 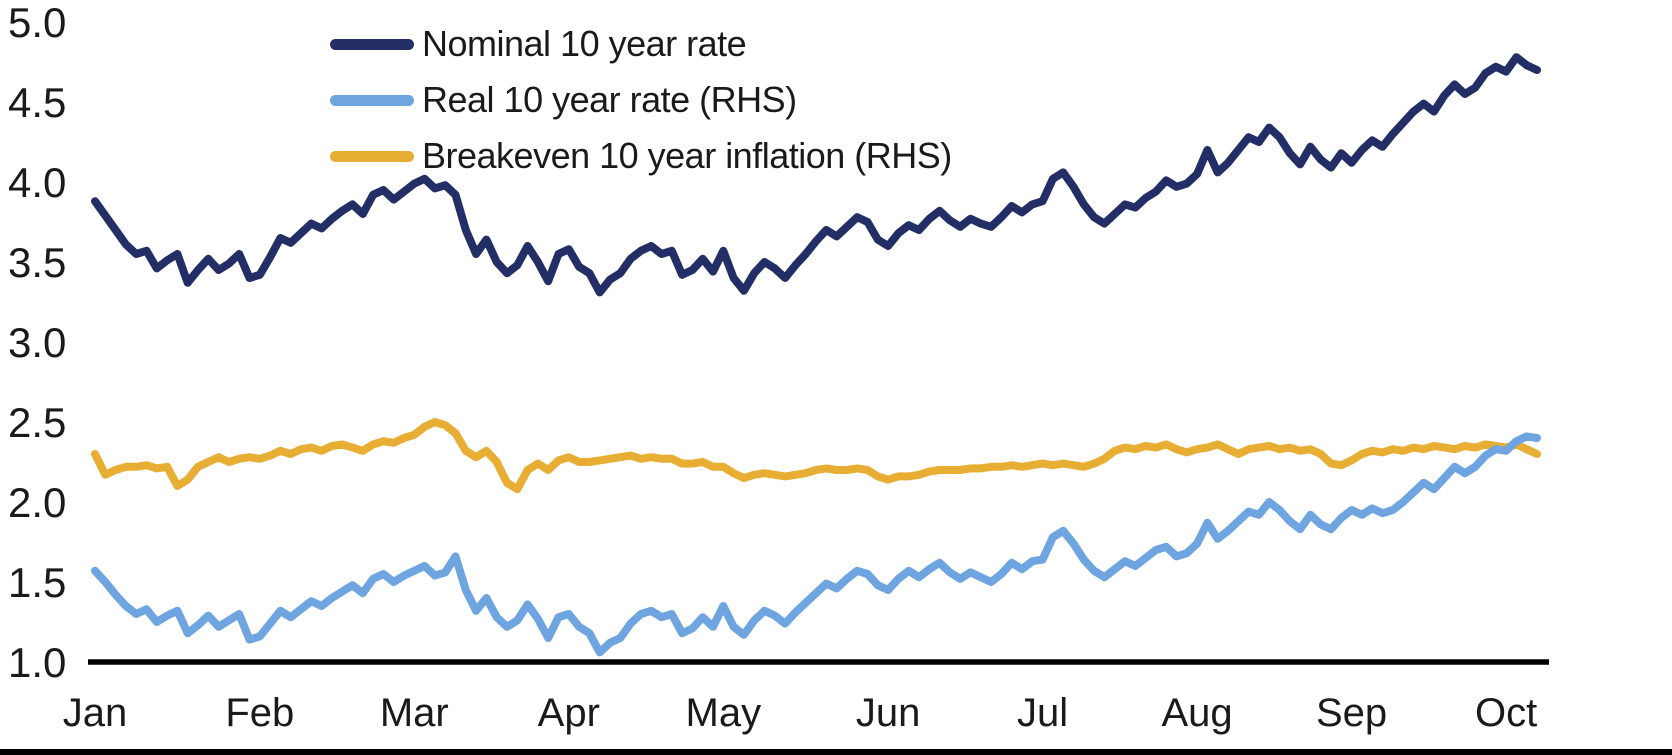 I want to click on y-tick-label: 4.0, so click(x=37, y=182).